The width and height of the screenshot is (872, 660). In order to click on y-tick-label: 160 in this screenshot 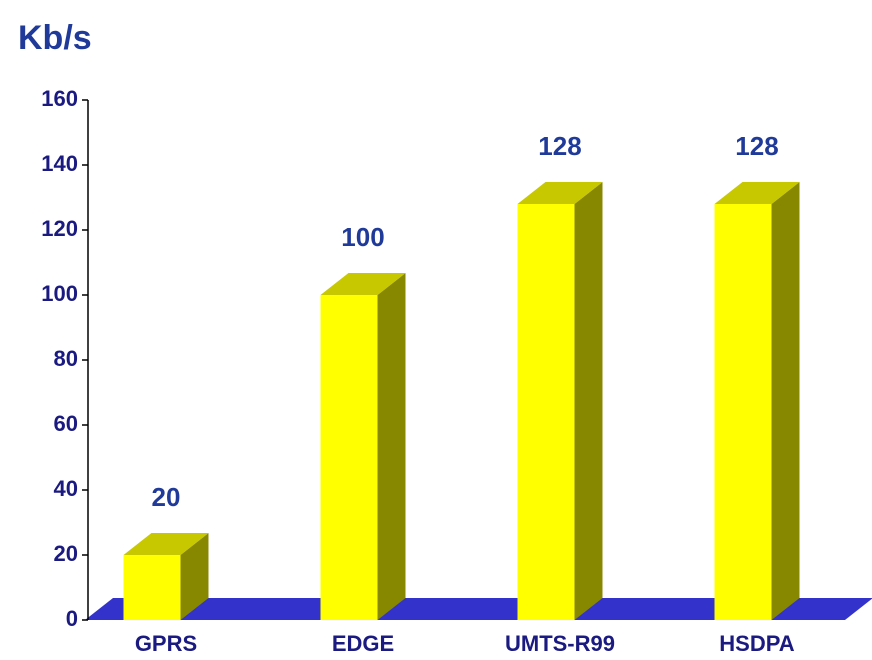, I will do `click(59, 98)`.